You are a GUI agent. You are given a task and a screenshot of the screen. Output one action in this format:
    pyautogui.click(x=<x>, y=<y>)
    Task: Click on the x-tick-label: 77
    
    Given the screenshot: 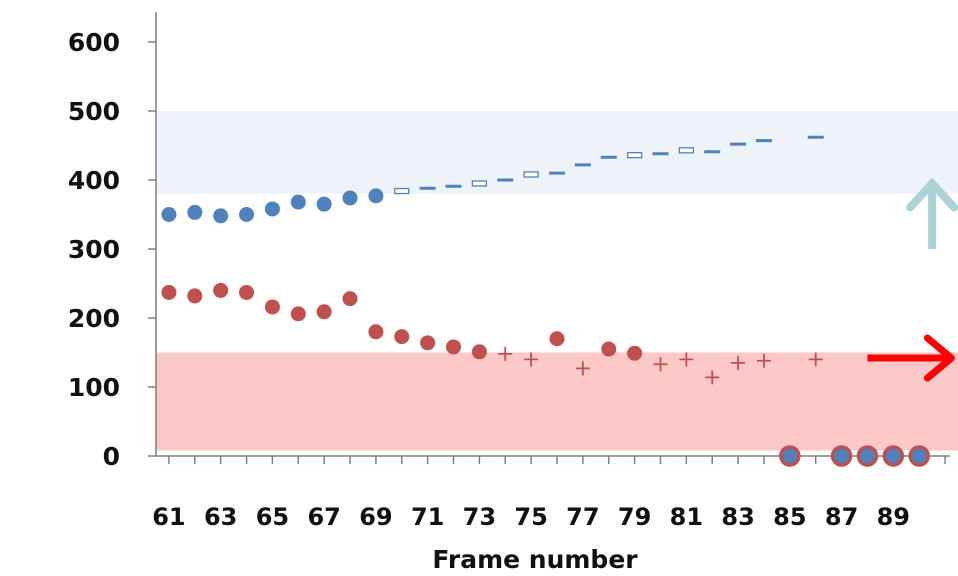 What is the action you would take?
    pyautogui.click(x=582, y=517)
    